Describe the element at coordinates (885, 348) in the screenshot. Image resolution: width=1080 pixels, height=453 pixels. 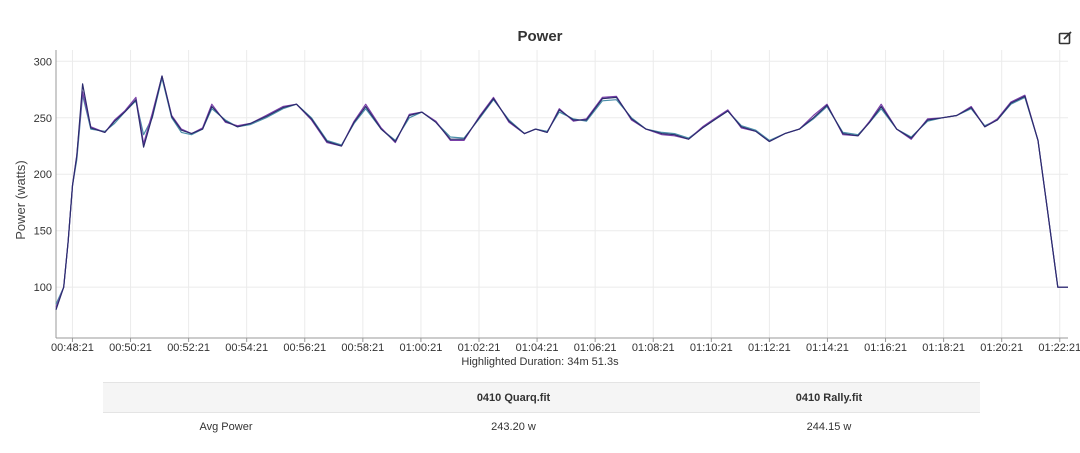
I see `x-tick-label: 01:16:21` at that location.